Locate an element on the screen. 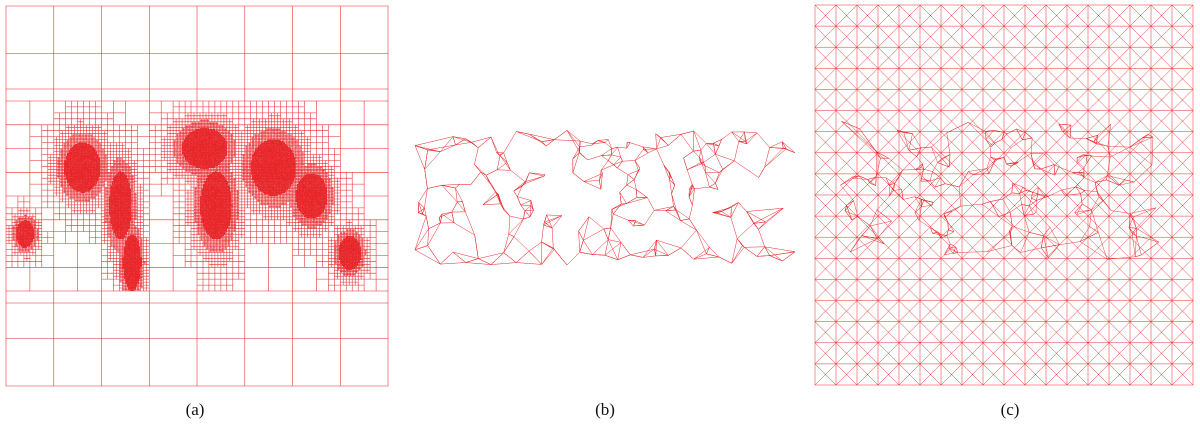 Image resolution: width=1200 pixels, height=425 pixels. caption-a: (a) is located at coordinates (195, 409).